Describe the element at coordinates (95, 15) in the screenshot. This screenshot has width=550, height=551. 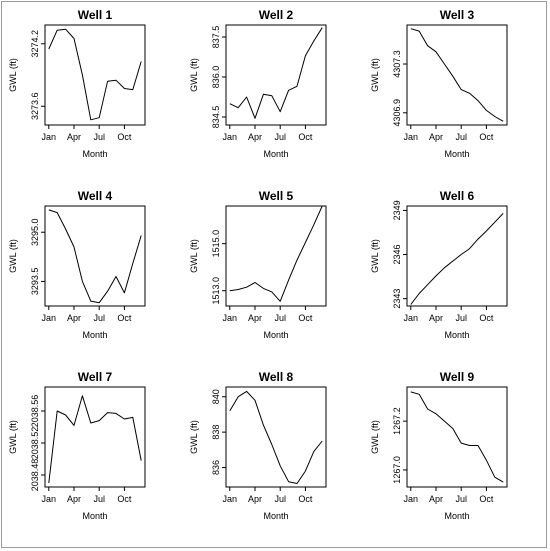
I see `chart-title: Well 1` at that location.